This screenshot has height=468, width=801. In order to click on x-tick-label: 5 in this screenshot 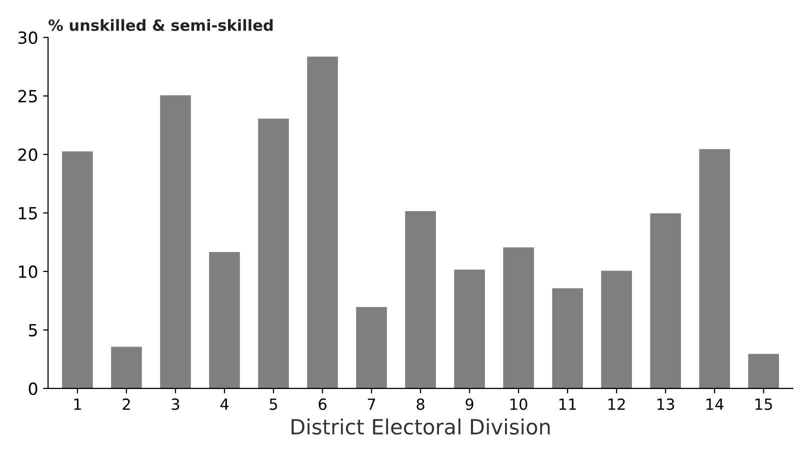, I will do `click(274, 404)`.